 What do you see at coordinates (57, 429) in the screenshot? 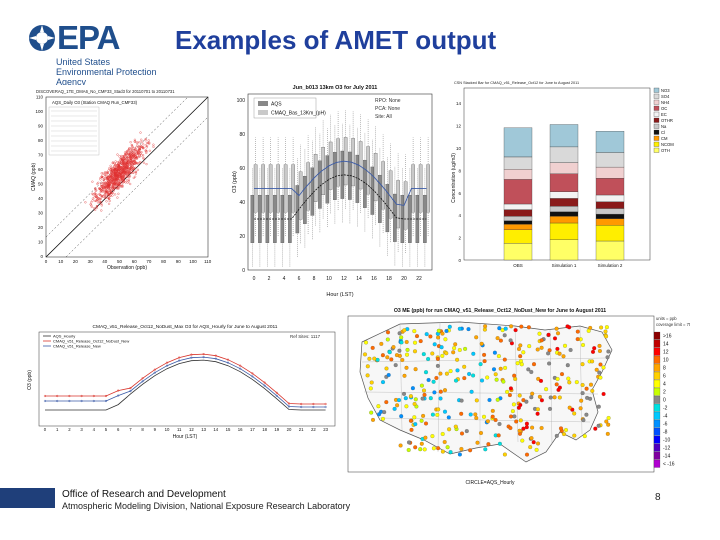
I see `line-xtick: 1` at bounding box center [57, 429].